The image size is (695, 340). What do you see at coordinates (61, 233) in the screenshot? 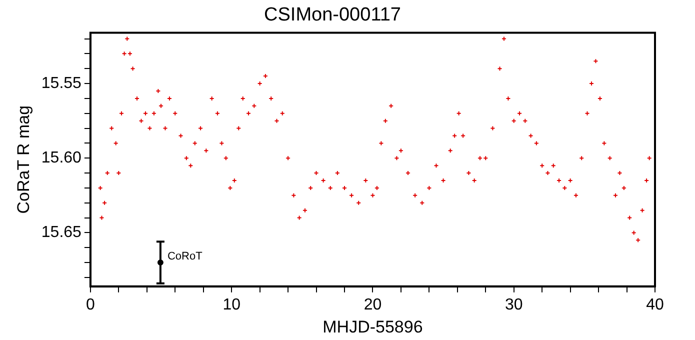
I see `y-tick-label: 15.65` at bounding box center [61, 233].